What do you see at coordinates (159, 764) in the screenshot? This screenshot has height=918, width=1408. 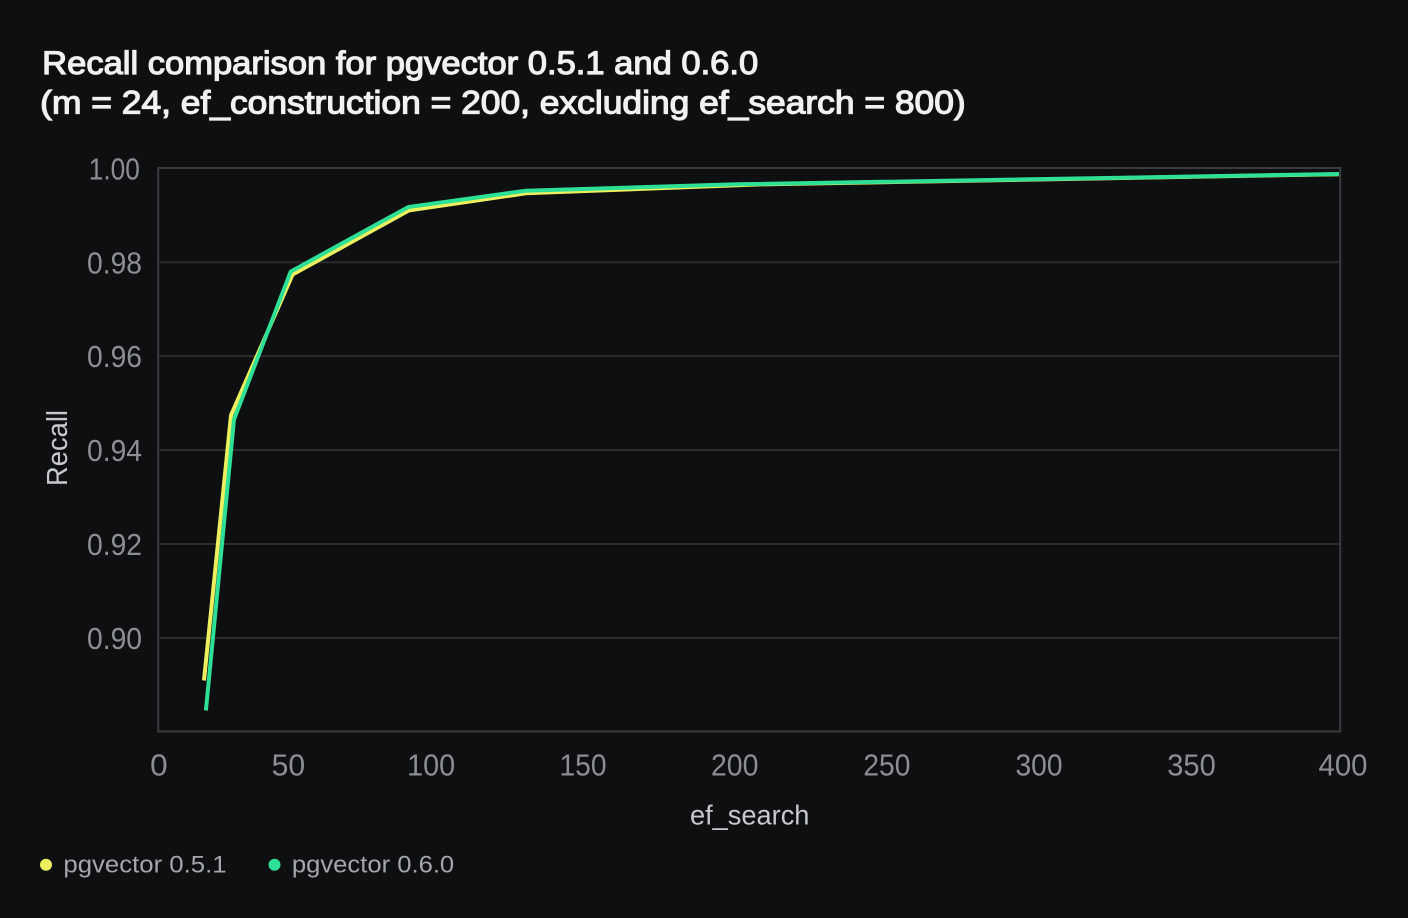 I see `svg-text: 0` at bounding box center [159, 764].